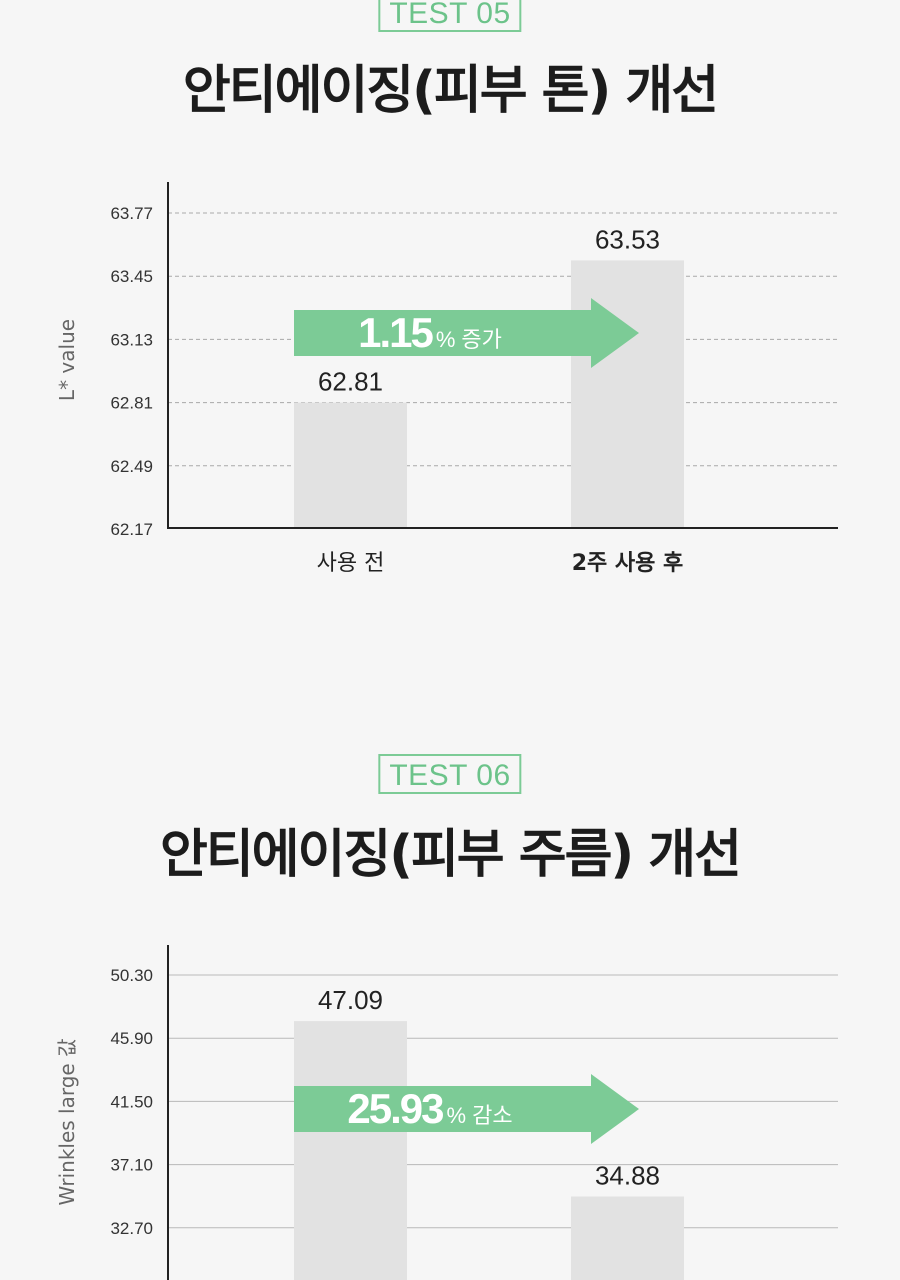 This screenshot has height=1280, width=900. Describe the element at coordinates (131, 1101) in the screenshot. I see `y-tick-label: 41.50` at that location.